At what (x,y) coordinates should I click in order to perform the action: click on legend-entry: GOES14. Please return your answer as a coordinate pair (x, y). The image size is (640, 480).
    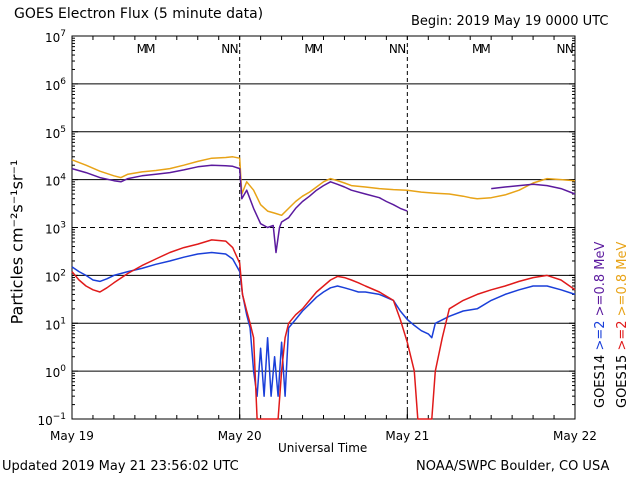
    Looking at the image, I should click on (600, 381).